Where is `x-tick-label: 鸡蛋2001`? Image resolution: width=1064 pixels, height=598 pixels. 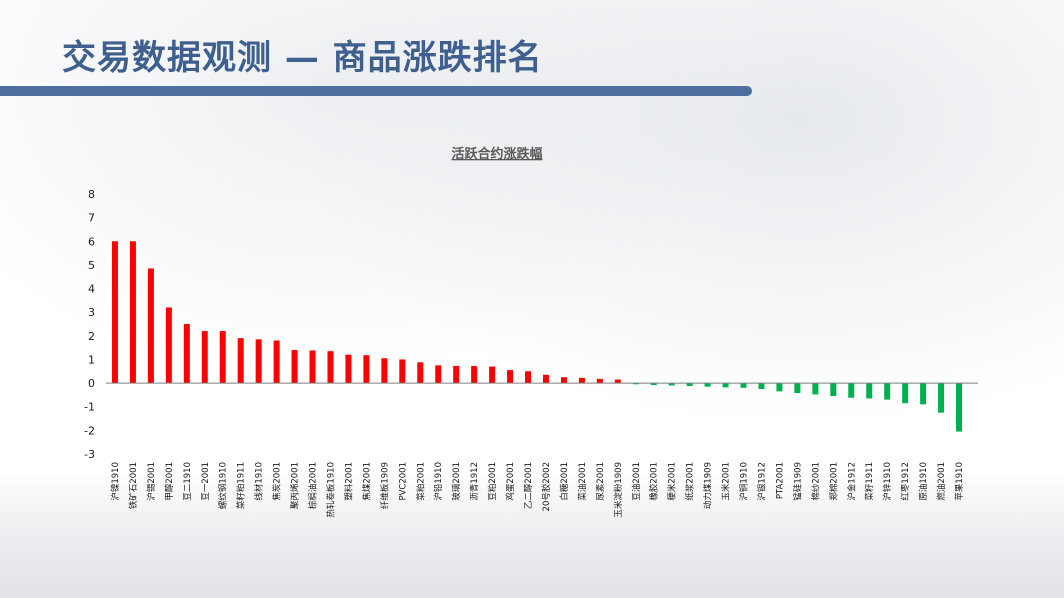
x-tick-label: 鸡蛋2001 is located at coordinates (510, 481).